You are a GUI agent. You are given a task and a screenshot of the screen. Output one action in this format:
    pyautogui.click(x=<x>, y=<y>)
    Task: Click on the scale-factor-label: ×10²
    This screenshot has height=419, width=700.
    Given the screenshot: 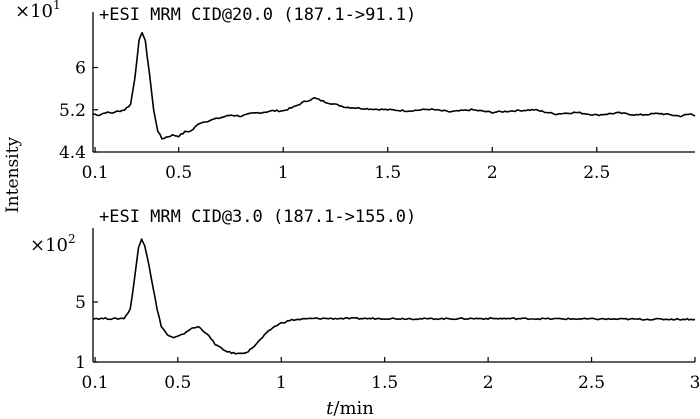 What is the action you would take?
    pyautogui.click(x=53, y=244)
    